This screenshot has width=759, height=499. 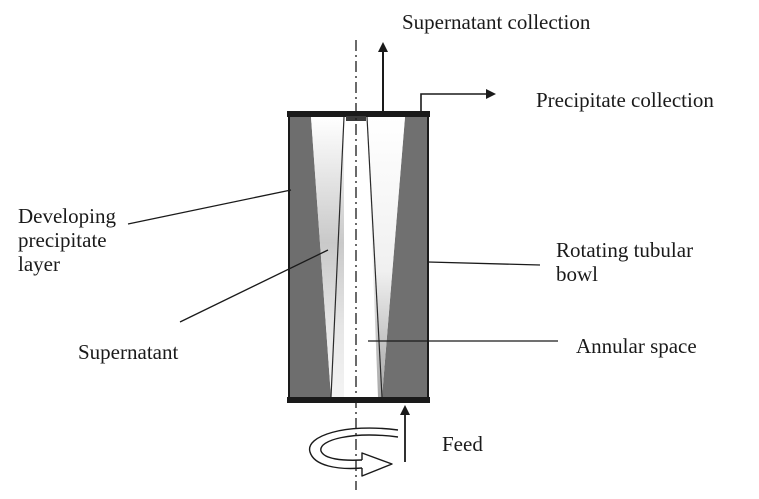 I want to click on rotation-arrow-icon, so click(x=354, y=452).